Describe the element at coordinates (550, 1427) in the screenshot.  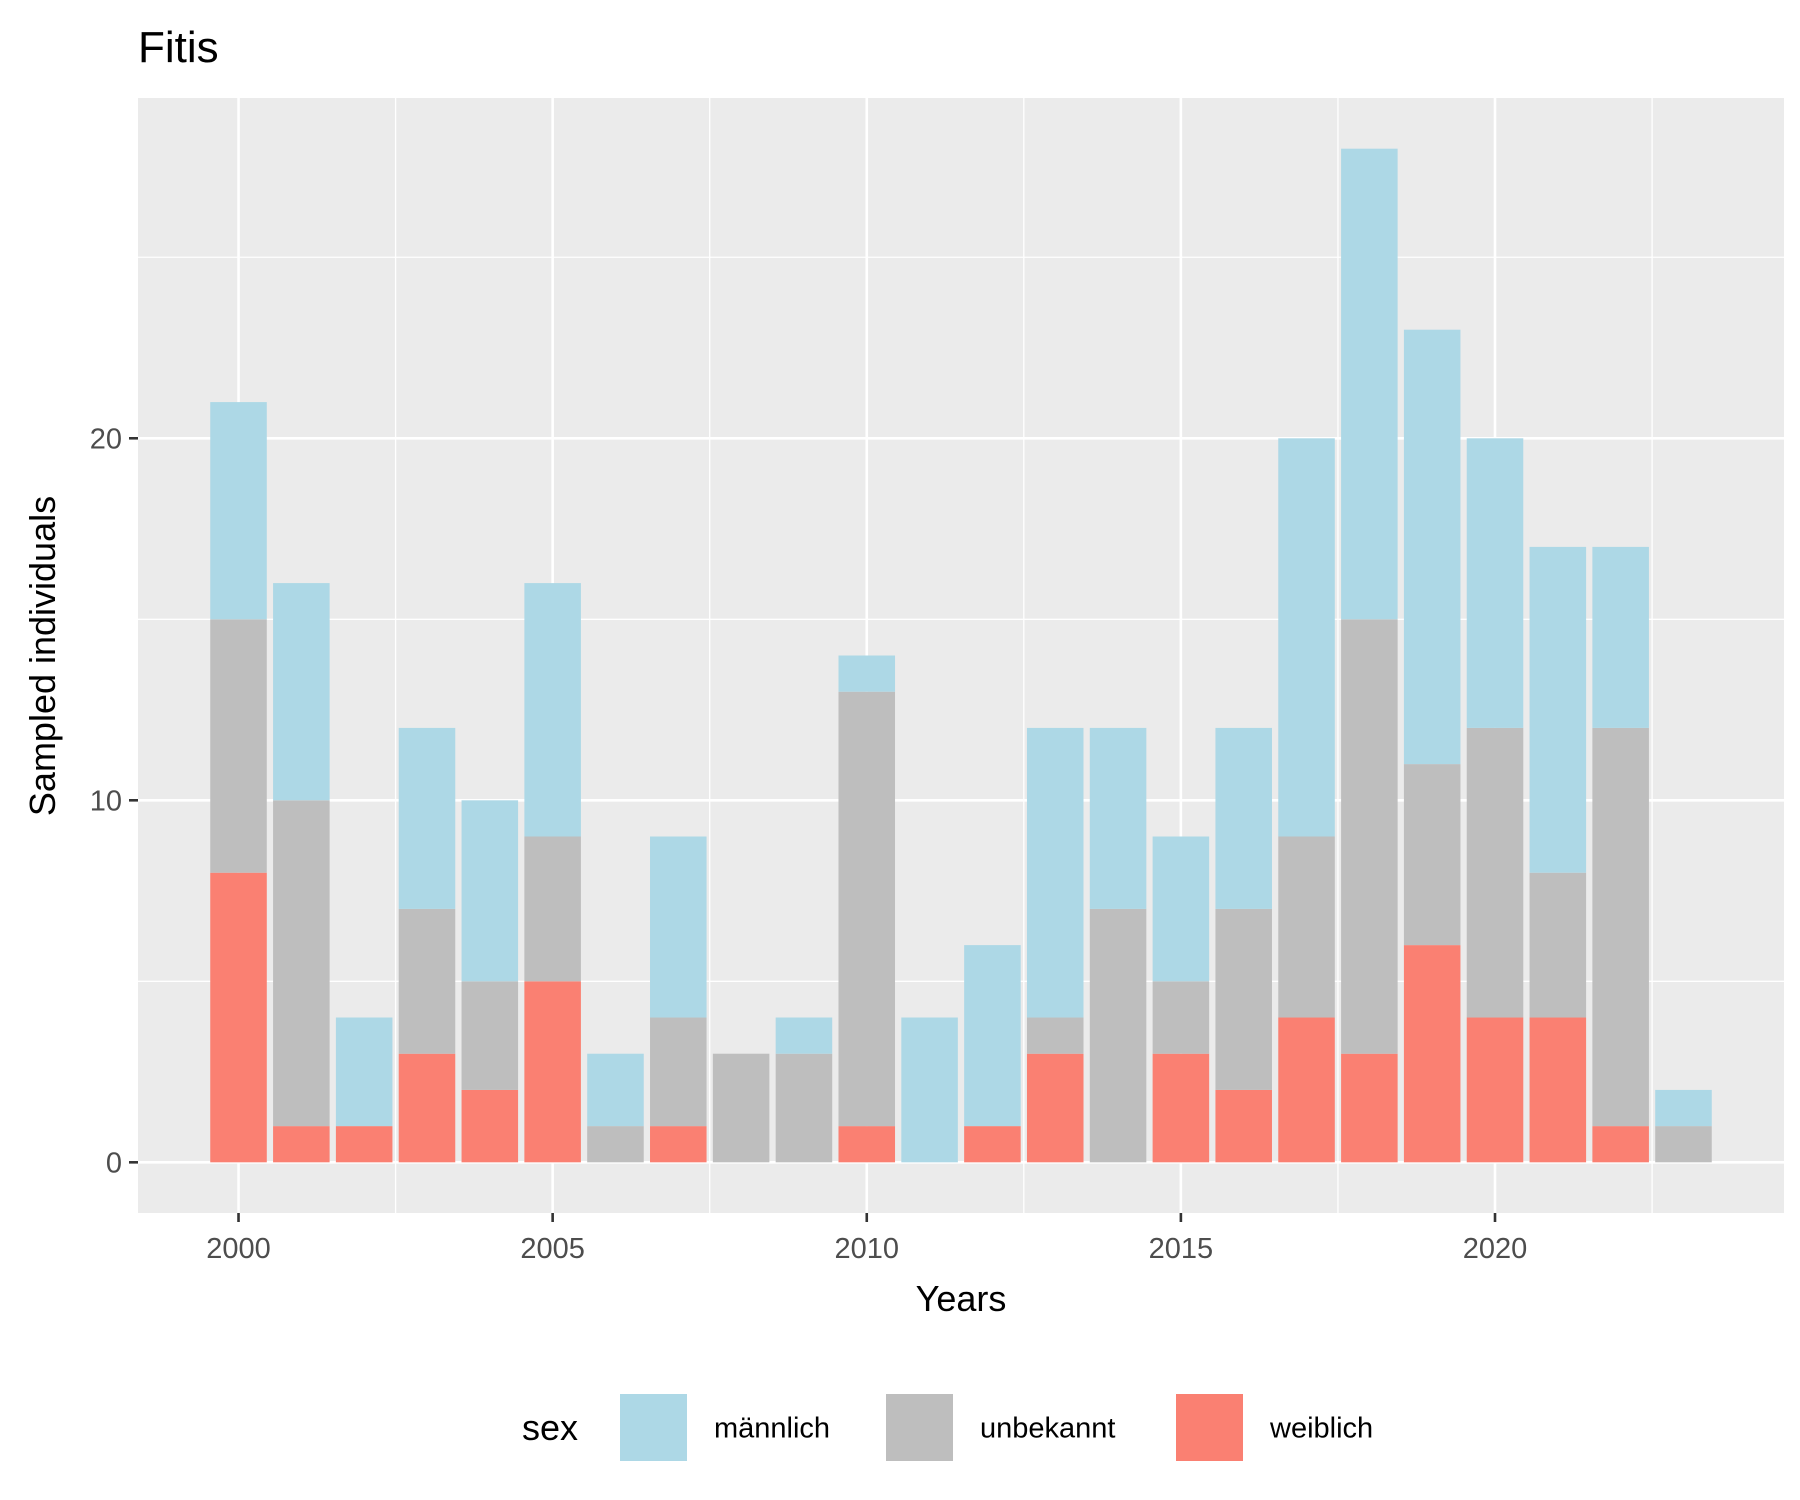
I see `legend-title: sex` at that location.